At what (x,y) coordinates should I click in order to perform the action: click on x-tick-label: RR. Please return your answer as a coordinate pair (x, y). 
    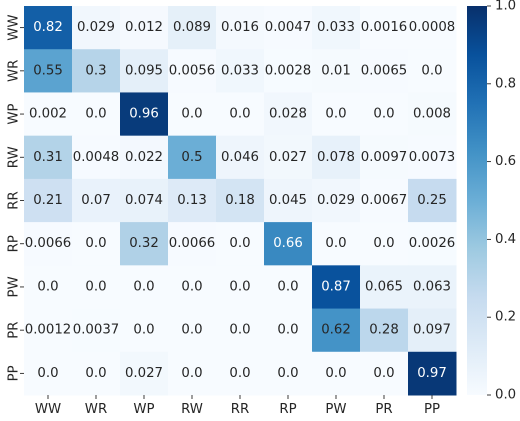
    Looking at the image, I should click on (240, 409).